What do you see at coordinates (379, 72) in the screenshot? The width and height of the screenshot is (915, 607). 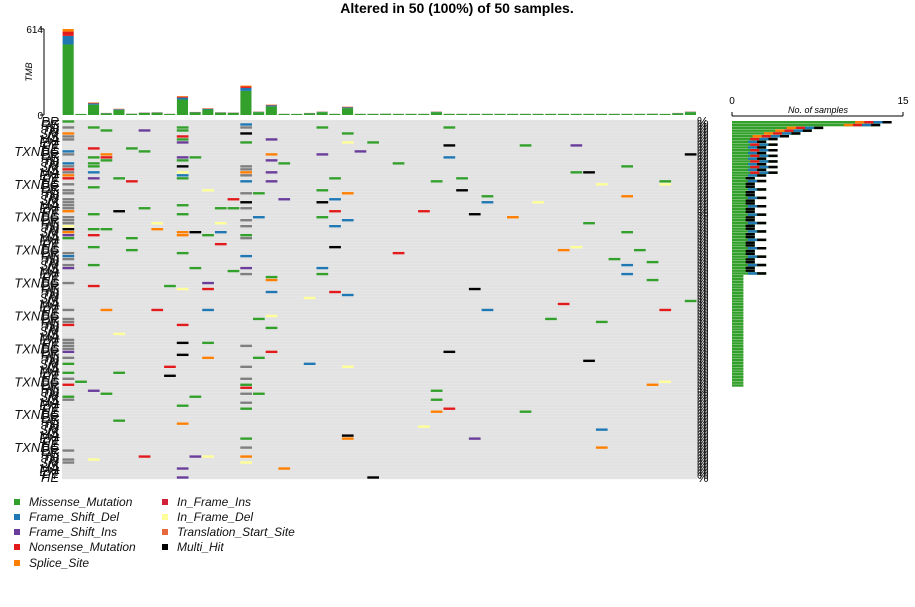 I see `tmb-bars` at bounding box center [379, 72].